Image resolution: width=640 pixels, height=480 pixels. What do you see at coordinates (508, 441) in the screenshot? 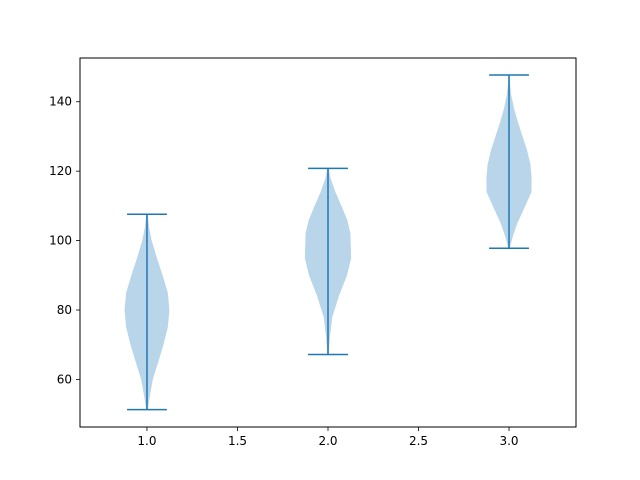
I see `x-tick-label: 3.0` at bounding box center [508, 441].